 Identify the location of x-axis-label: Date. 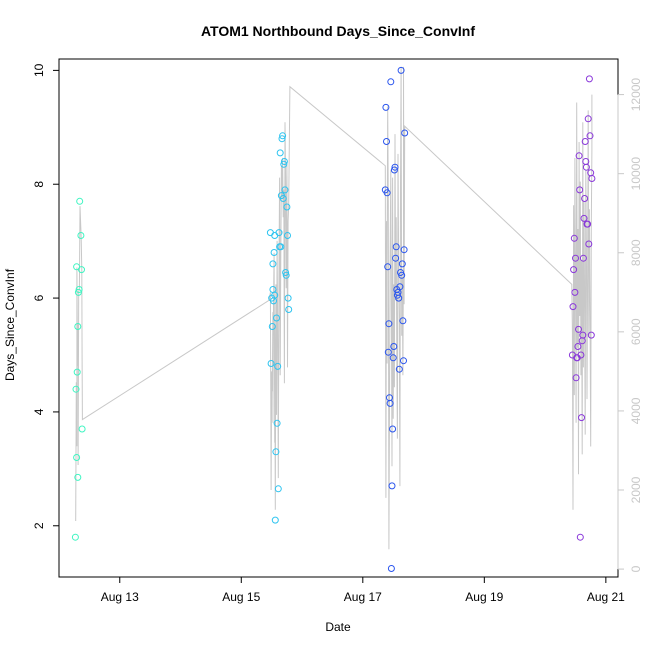
(338, 627).